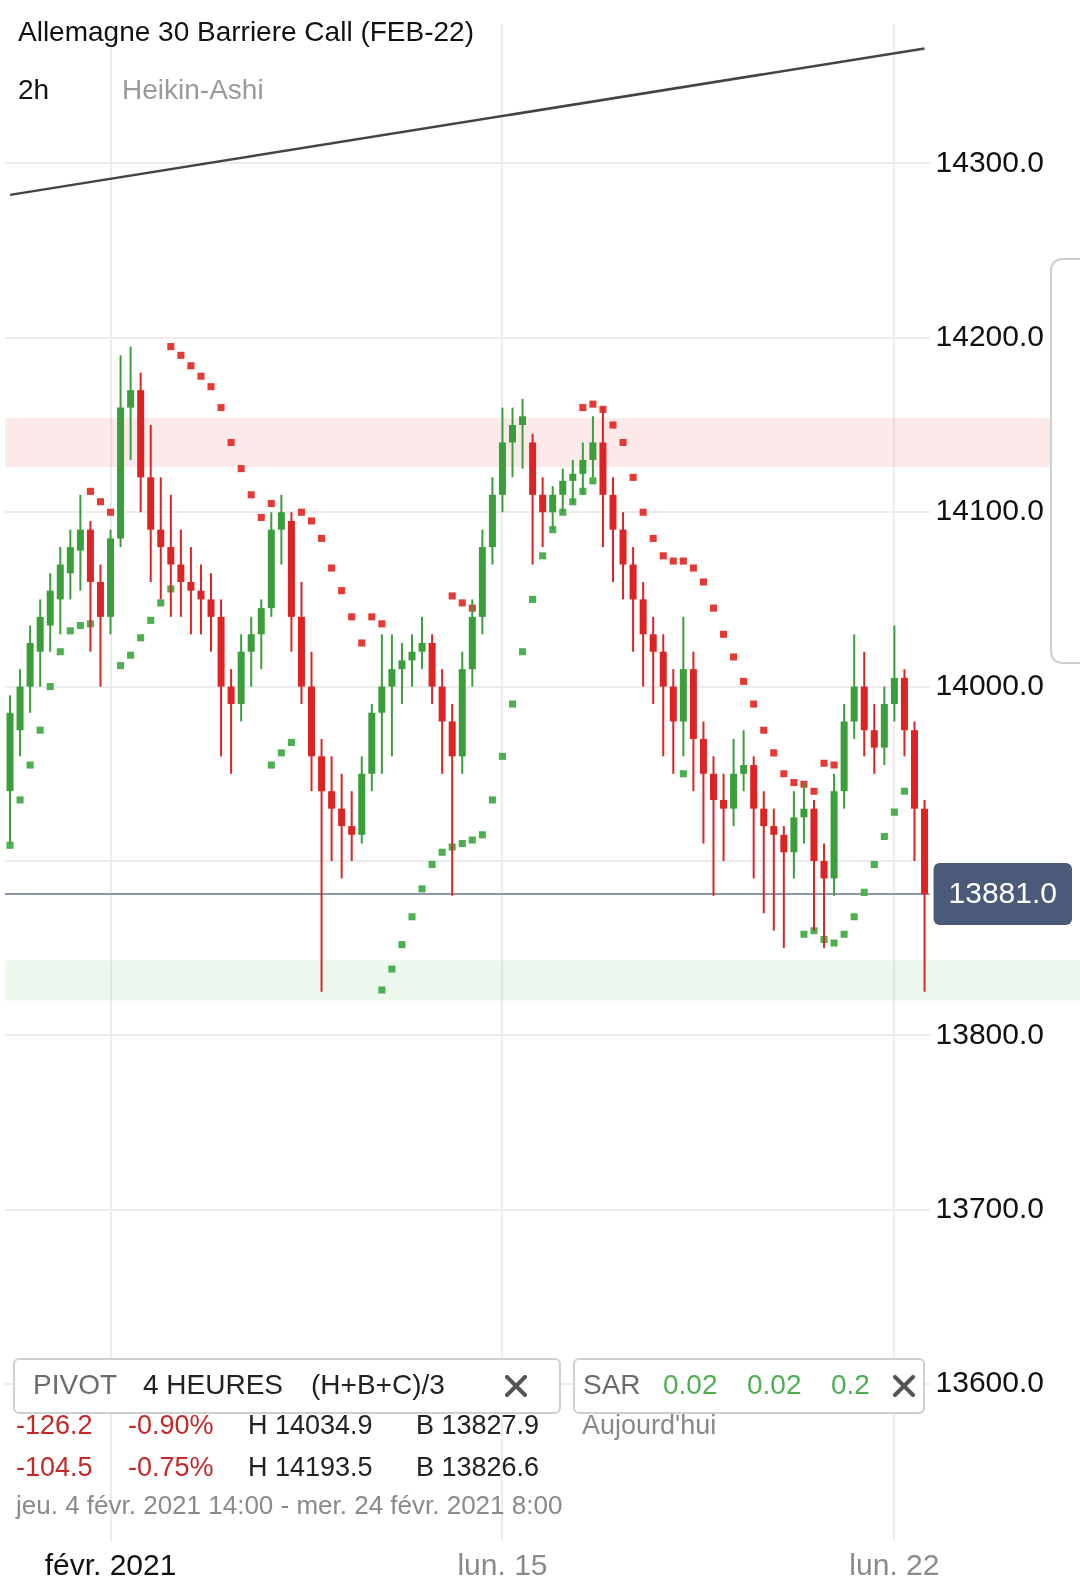  I want to click on annotation: 0.2, so click(850, 1385).